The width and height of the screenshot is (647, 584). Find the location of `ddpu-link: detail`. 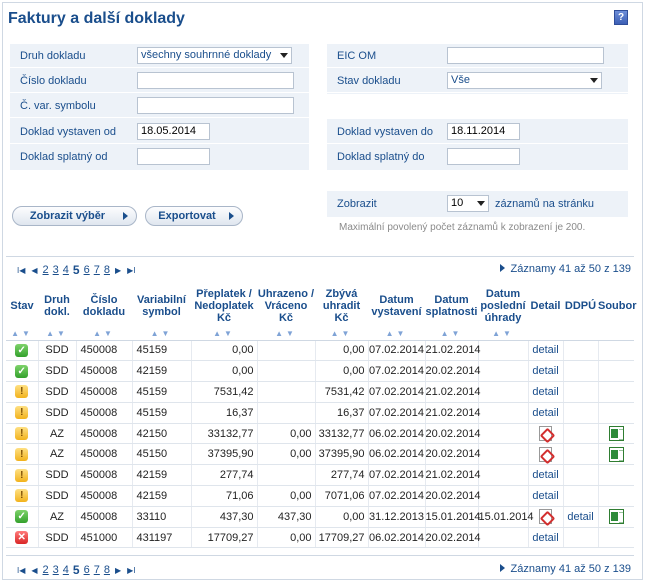

ddpu-link: detail is located at coordinates (580, 516).